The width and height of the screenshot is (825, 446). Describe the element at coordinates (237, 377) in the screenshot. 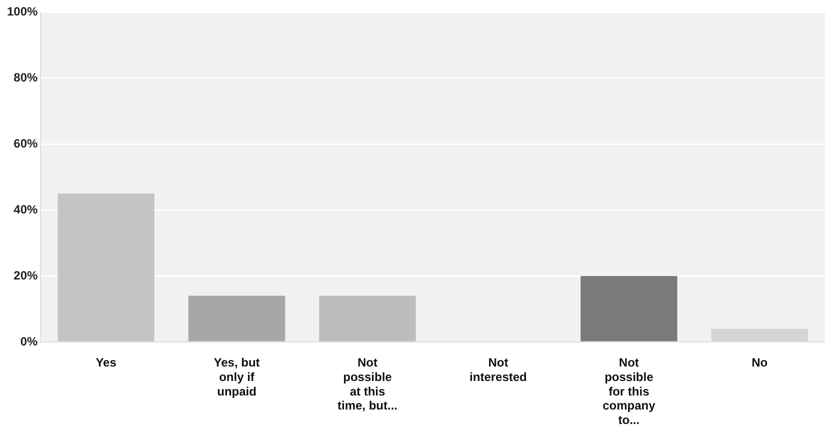

I see `x-tick-label: Yes, but only if unpaid` at that location.